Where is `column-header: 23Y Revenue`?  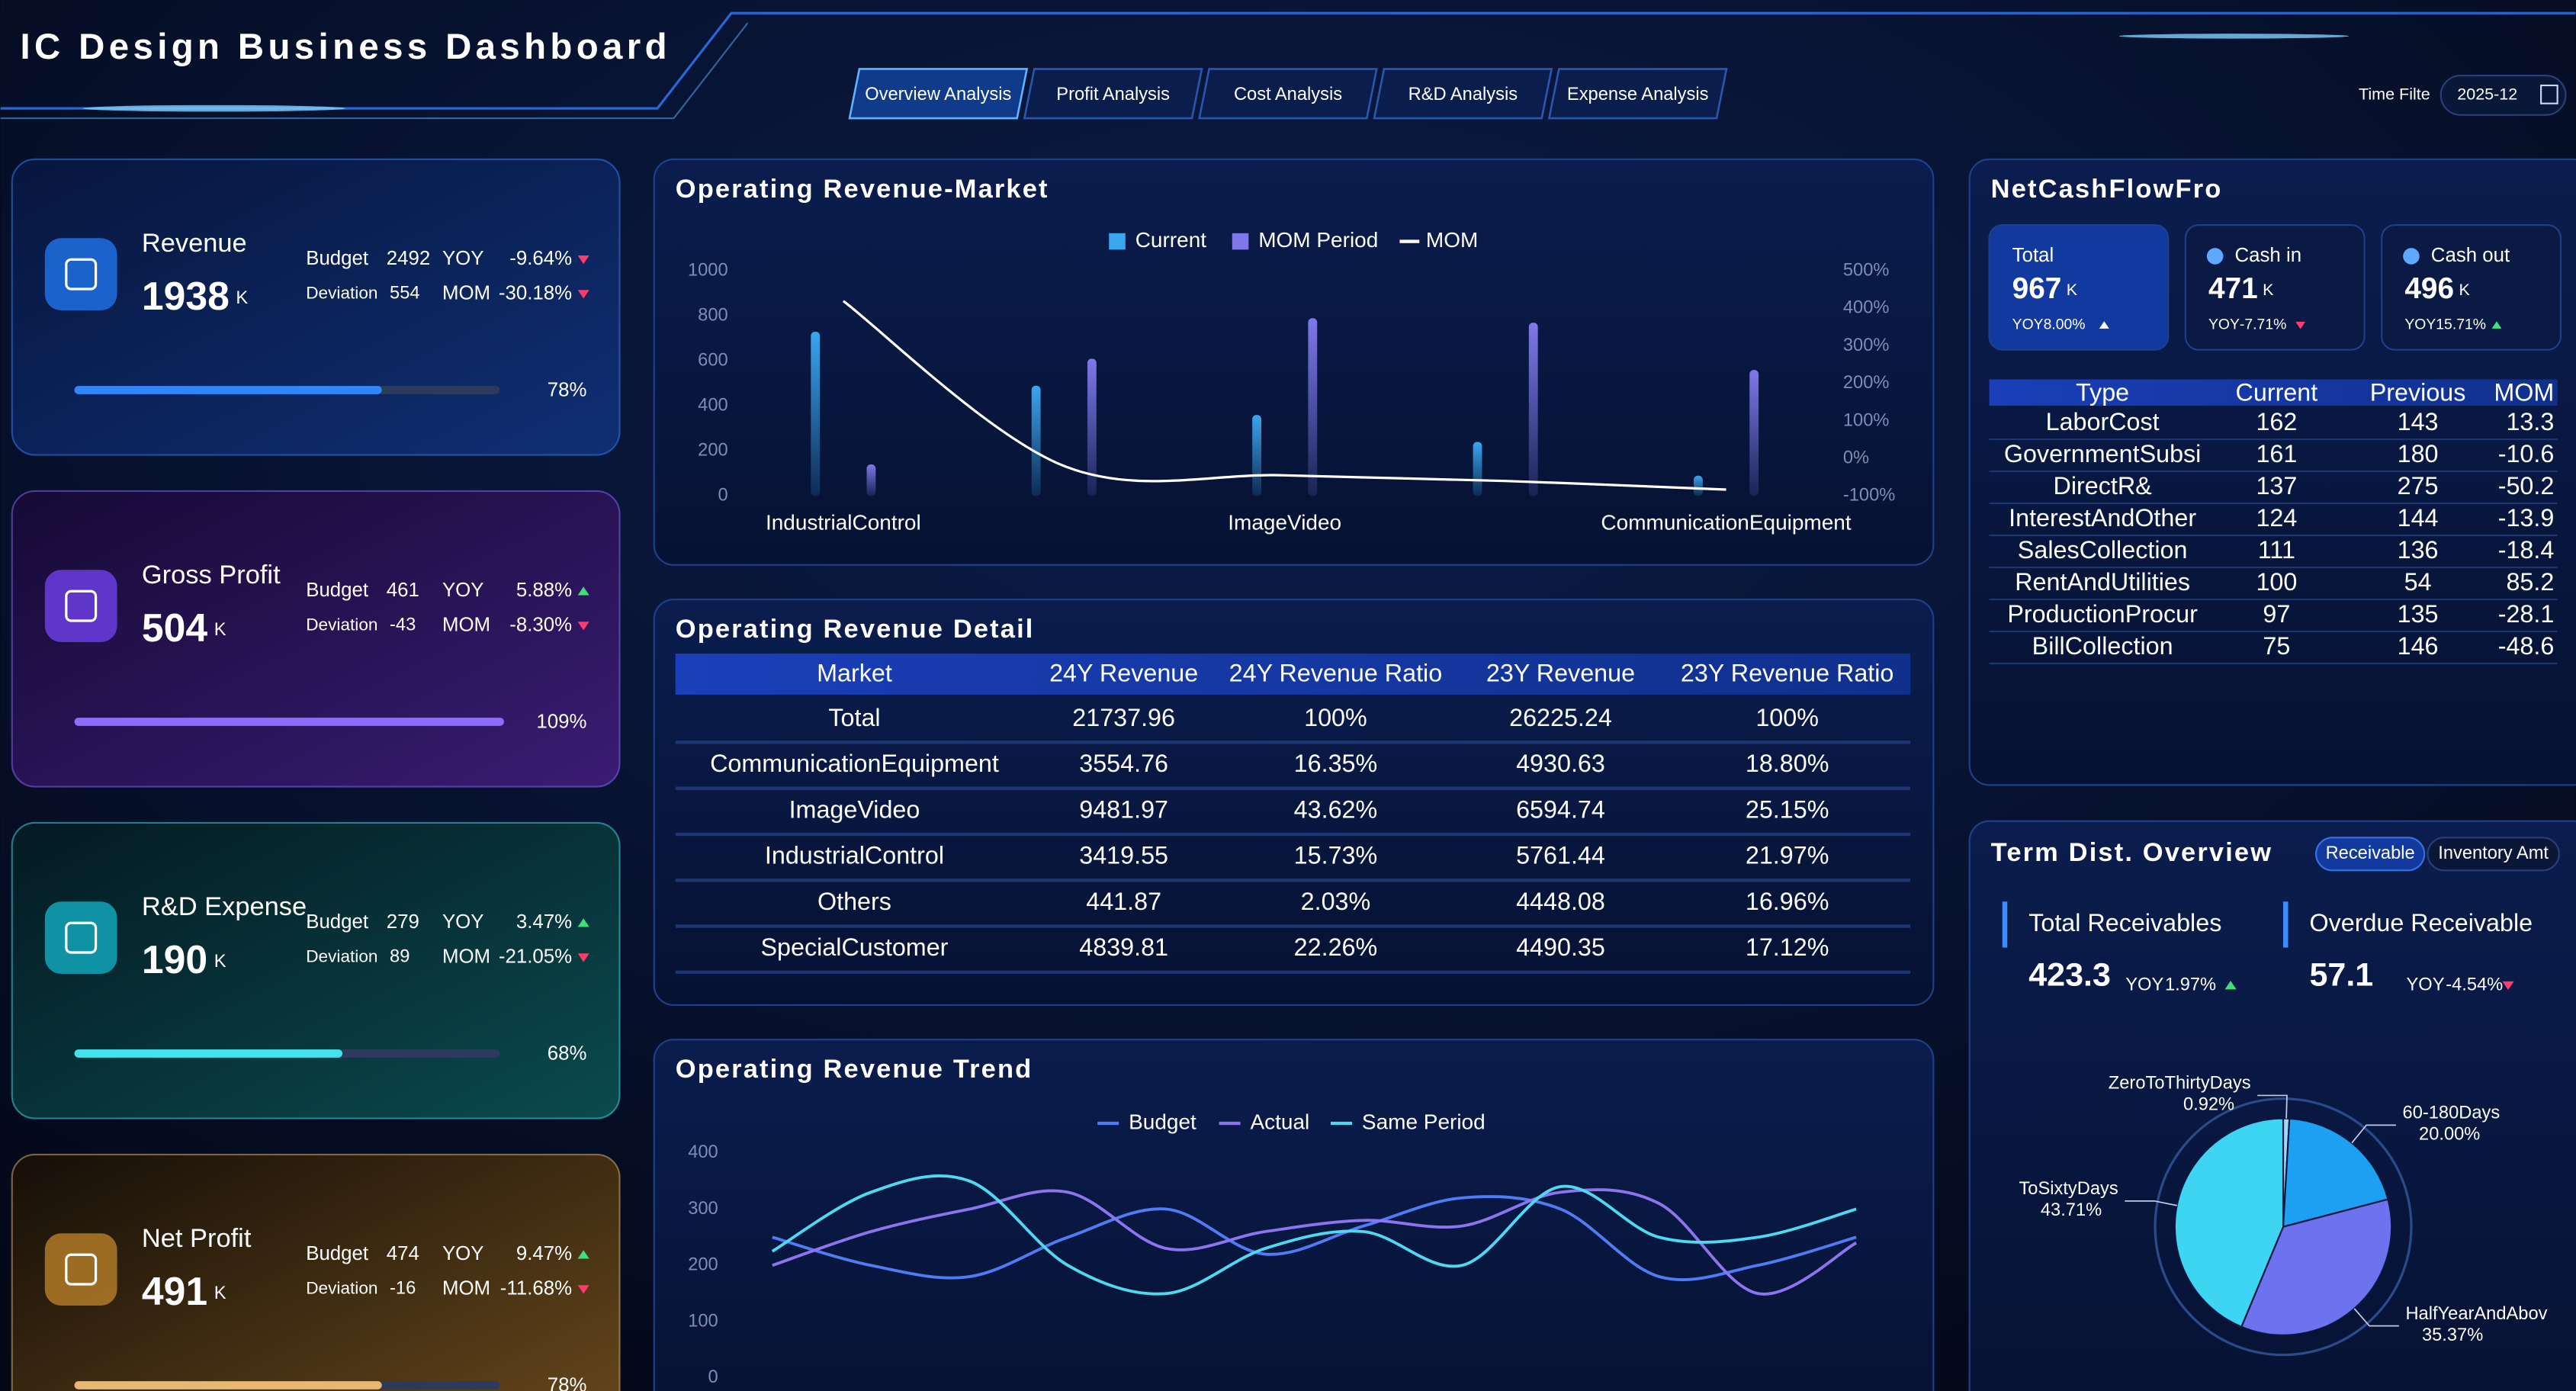
column-header: 23Y Revenue is located at coordinates (1560, 673).